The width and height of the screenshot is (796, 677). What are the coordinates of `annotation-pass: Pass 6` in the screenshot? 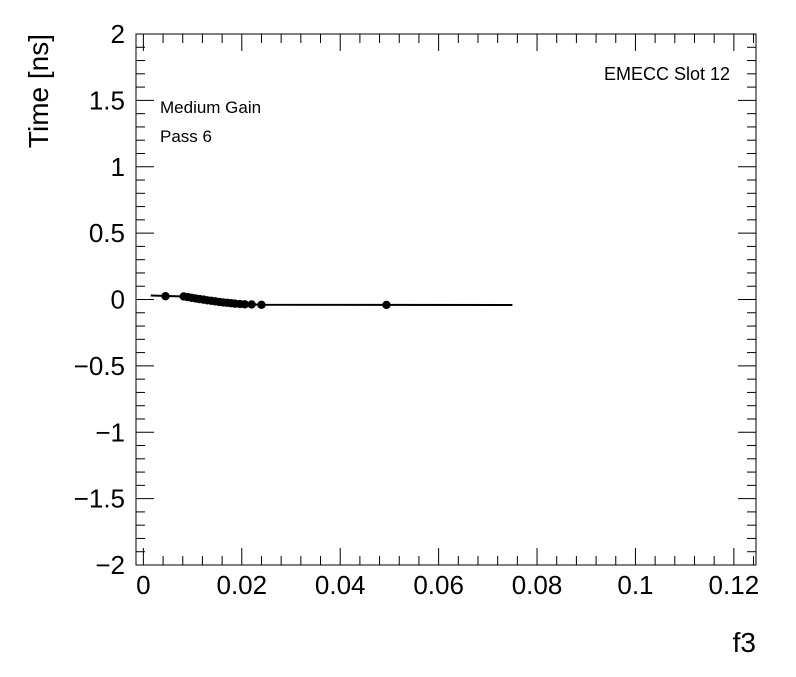 It's located at (186, 136).